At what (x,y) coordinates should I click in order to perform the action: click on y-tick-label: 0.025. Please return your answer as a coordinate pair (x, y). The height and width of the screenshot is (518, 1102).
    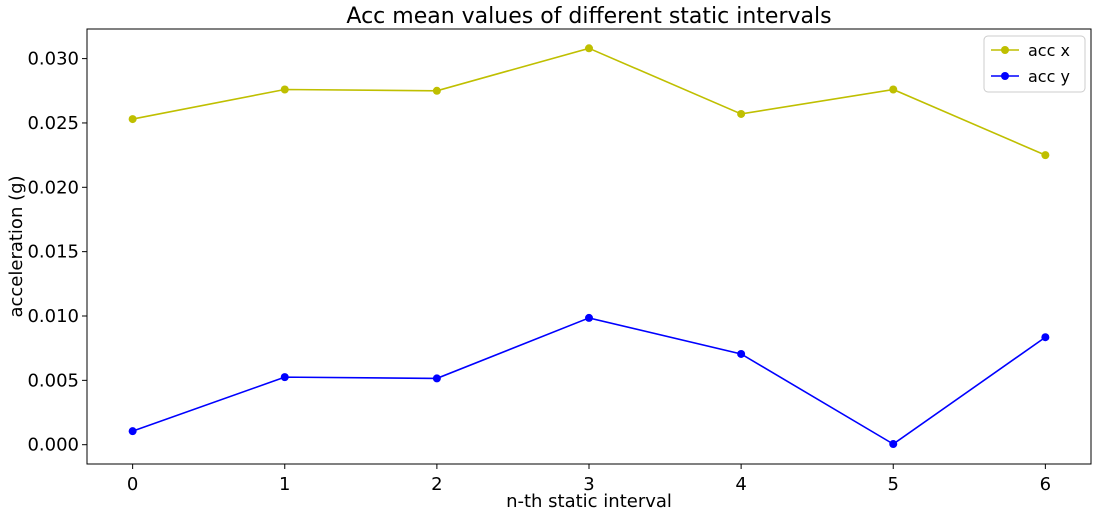
    Looking at the image, I should click on (53, 123).